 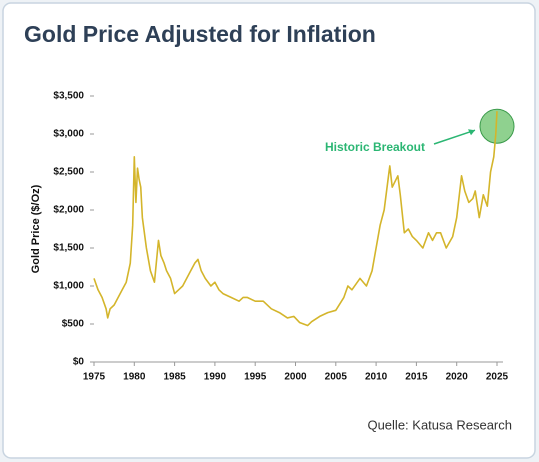 What do you see at coordinates (215, 377) in the screenshot?
I see `x-tick-label: 1990` at bounding box center [215, 377].